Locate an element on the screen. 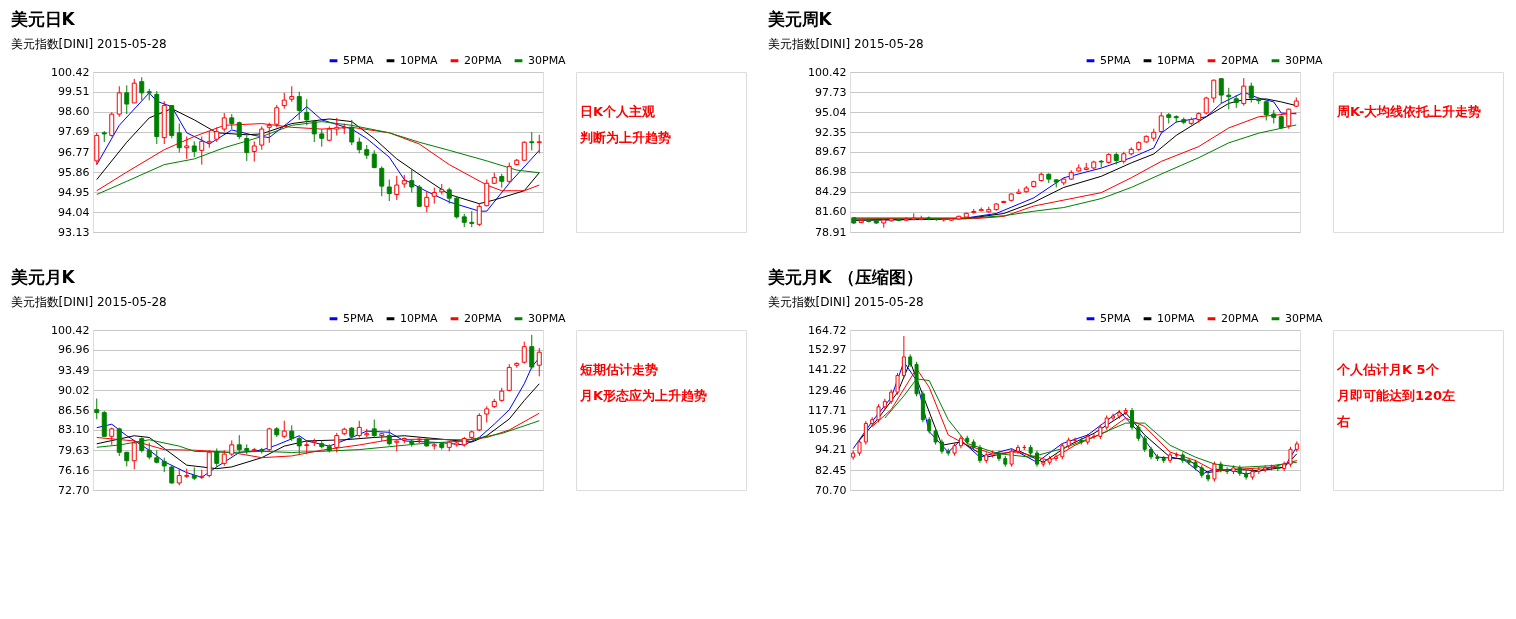 This screenshot has width=1516, height=619. text: 判断为上升趋势 is located at coordinates (625, 137).